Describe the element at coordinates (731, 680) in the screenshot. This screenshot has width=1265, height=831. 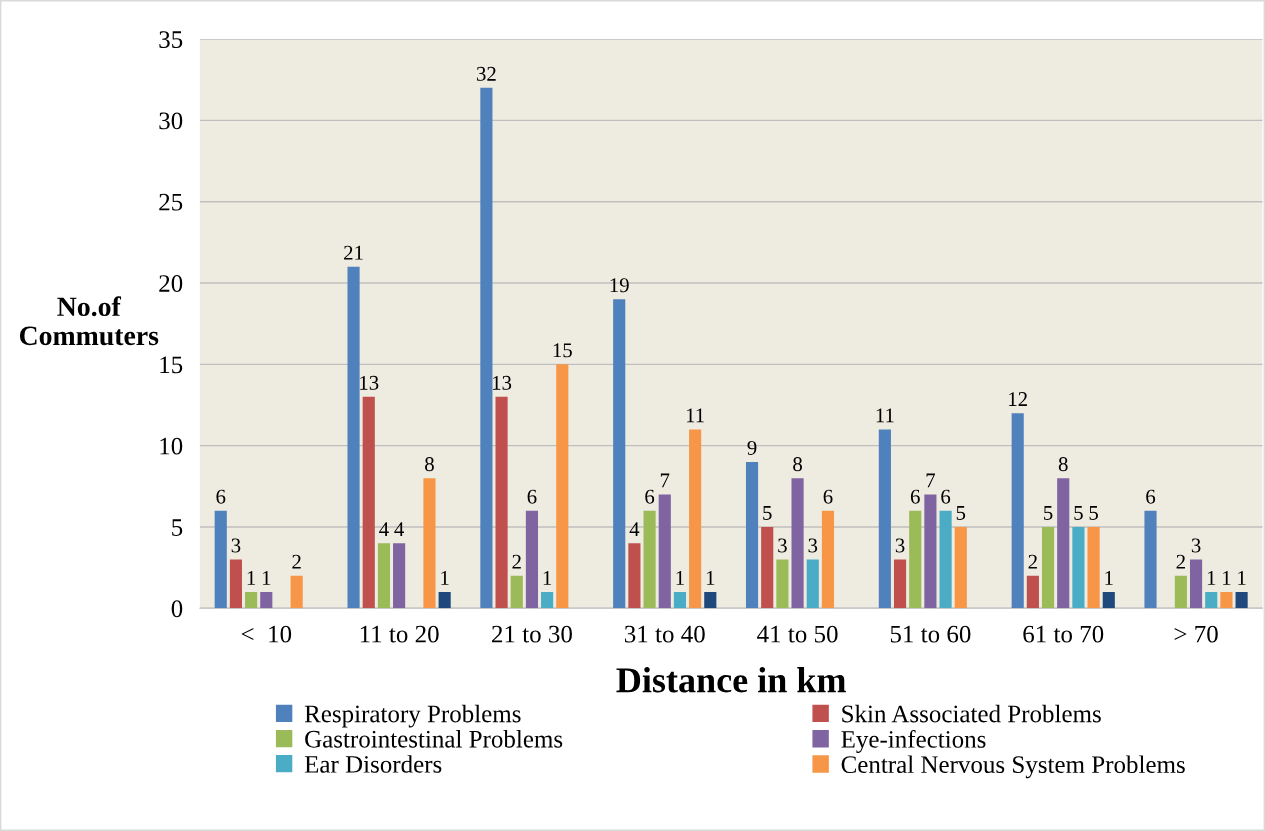
I see `x-axis-title: Distance in km` at that location.